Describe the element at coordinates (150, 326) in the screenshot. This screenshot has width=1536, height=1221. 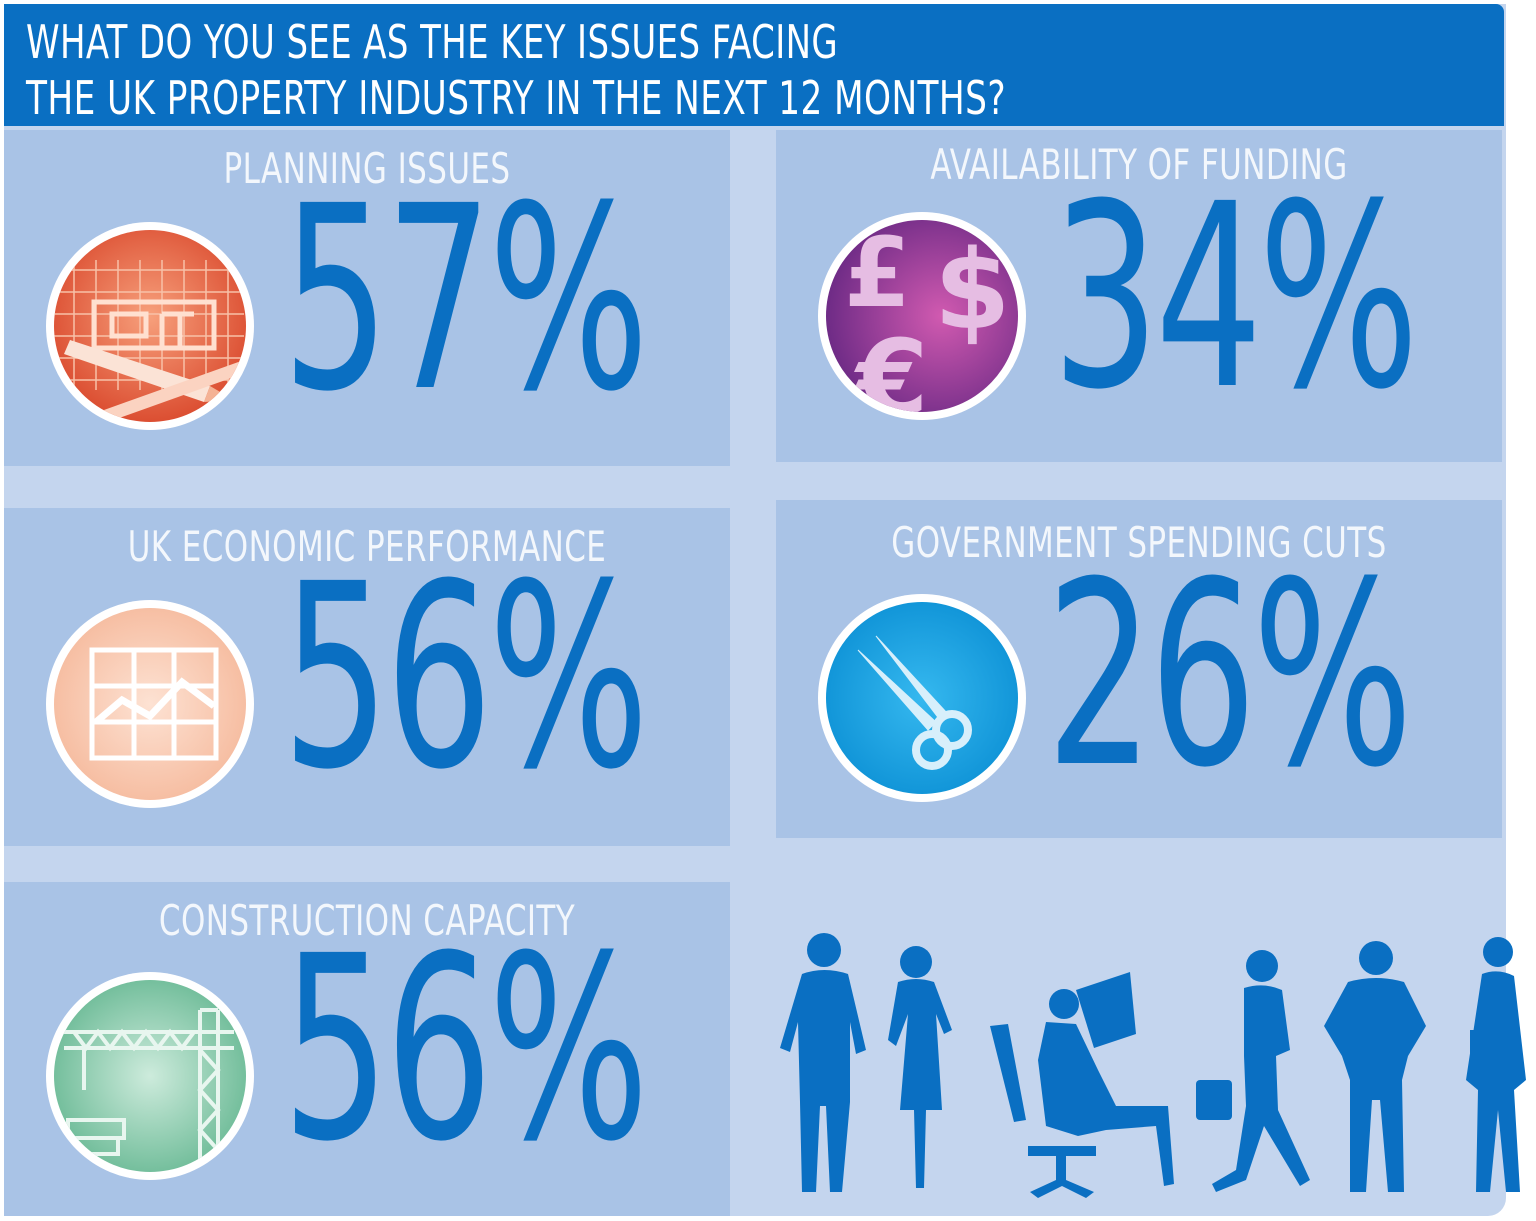
I see `blueprint-pencil-icon` at that location.